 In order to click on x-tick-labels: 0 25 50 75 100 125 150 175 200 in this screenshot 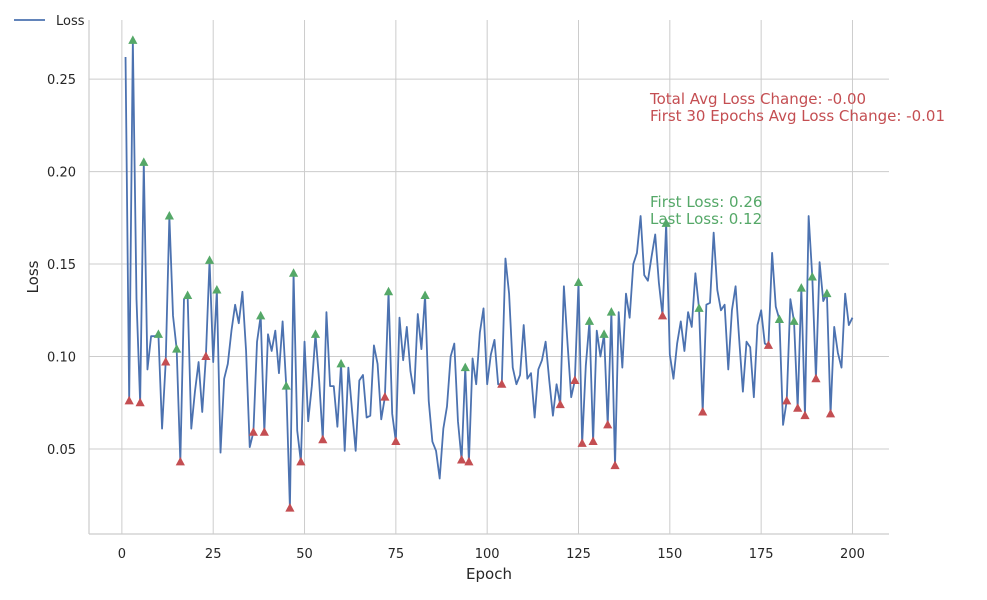, I will do `click(491, 554)`.